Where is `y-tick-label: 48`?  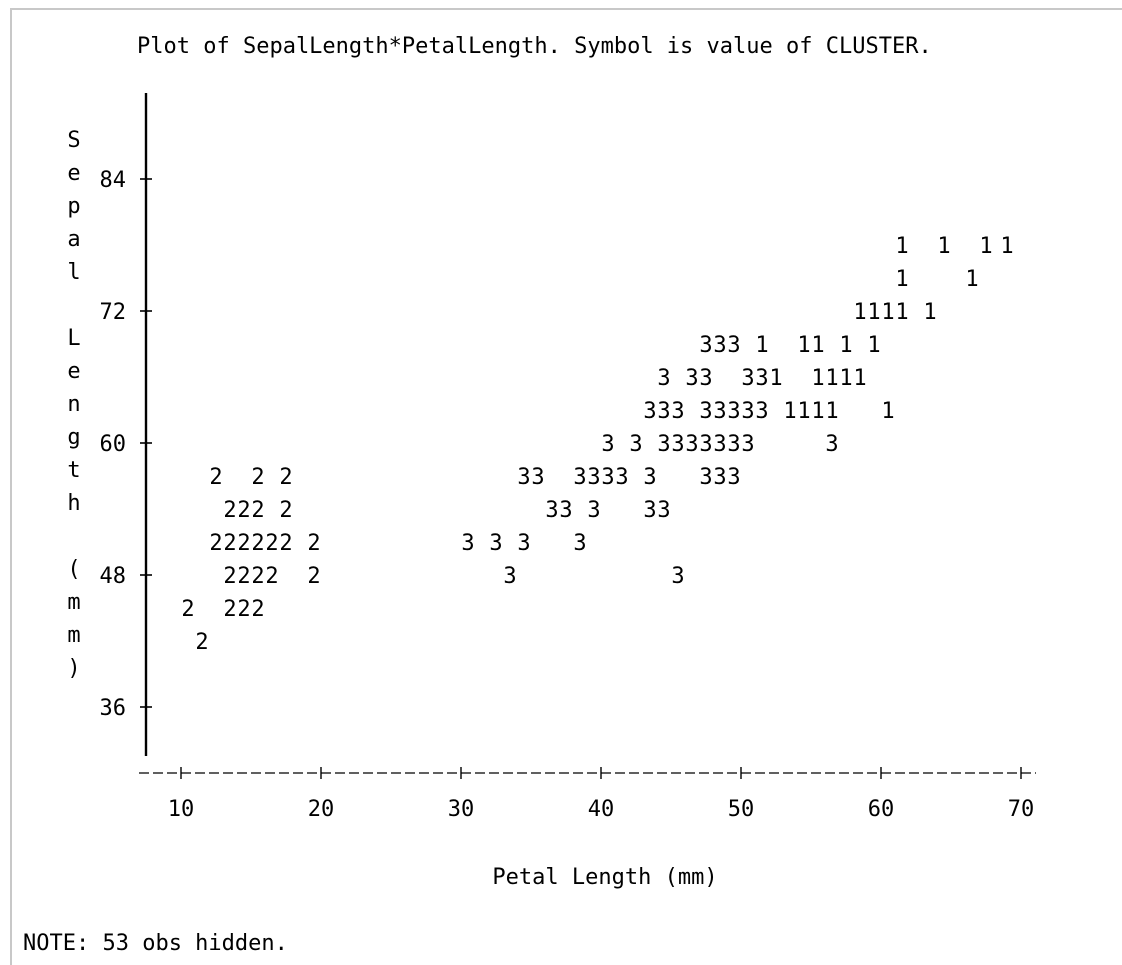
y-tick-label: 48 is located at coordinates (113, 576).